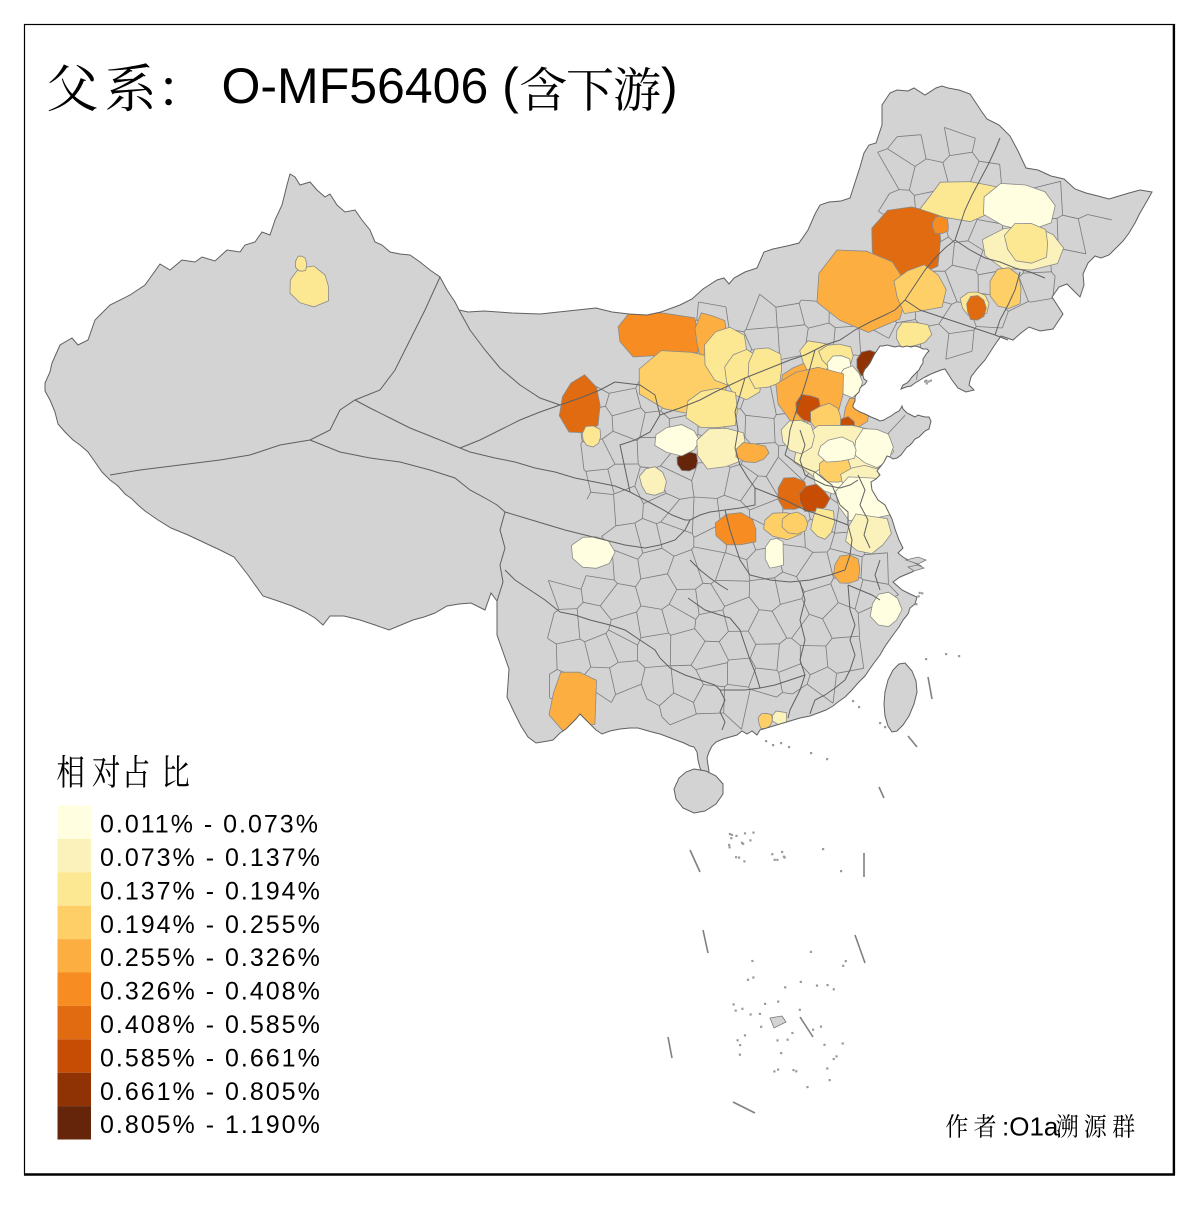 This screenshot has width=1200, height=1205. I want to click on svg-text: 0.661% - 0.805%, so click(211, 1092).